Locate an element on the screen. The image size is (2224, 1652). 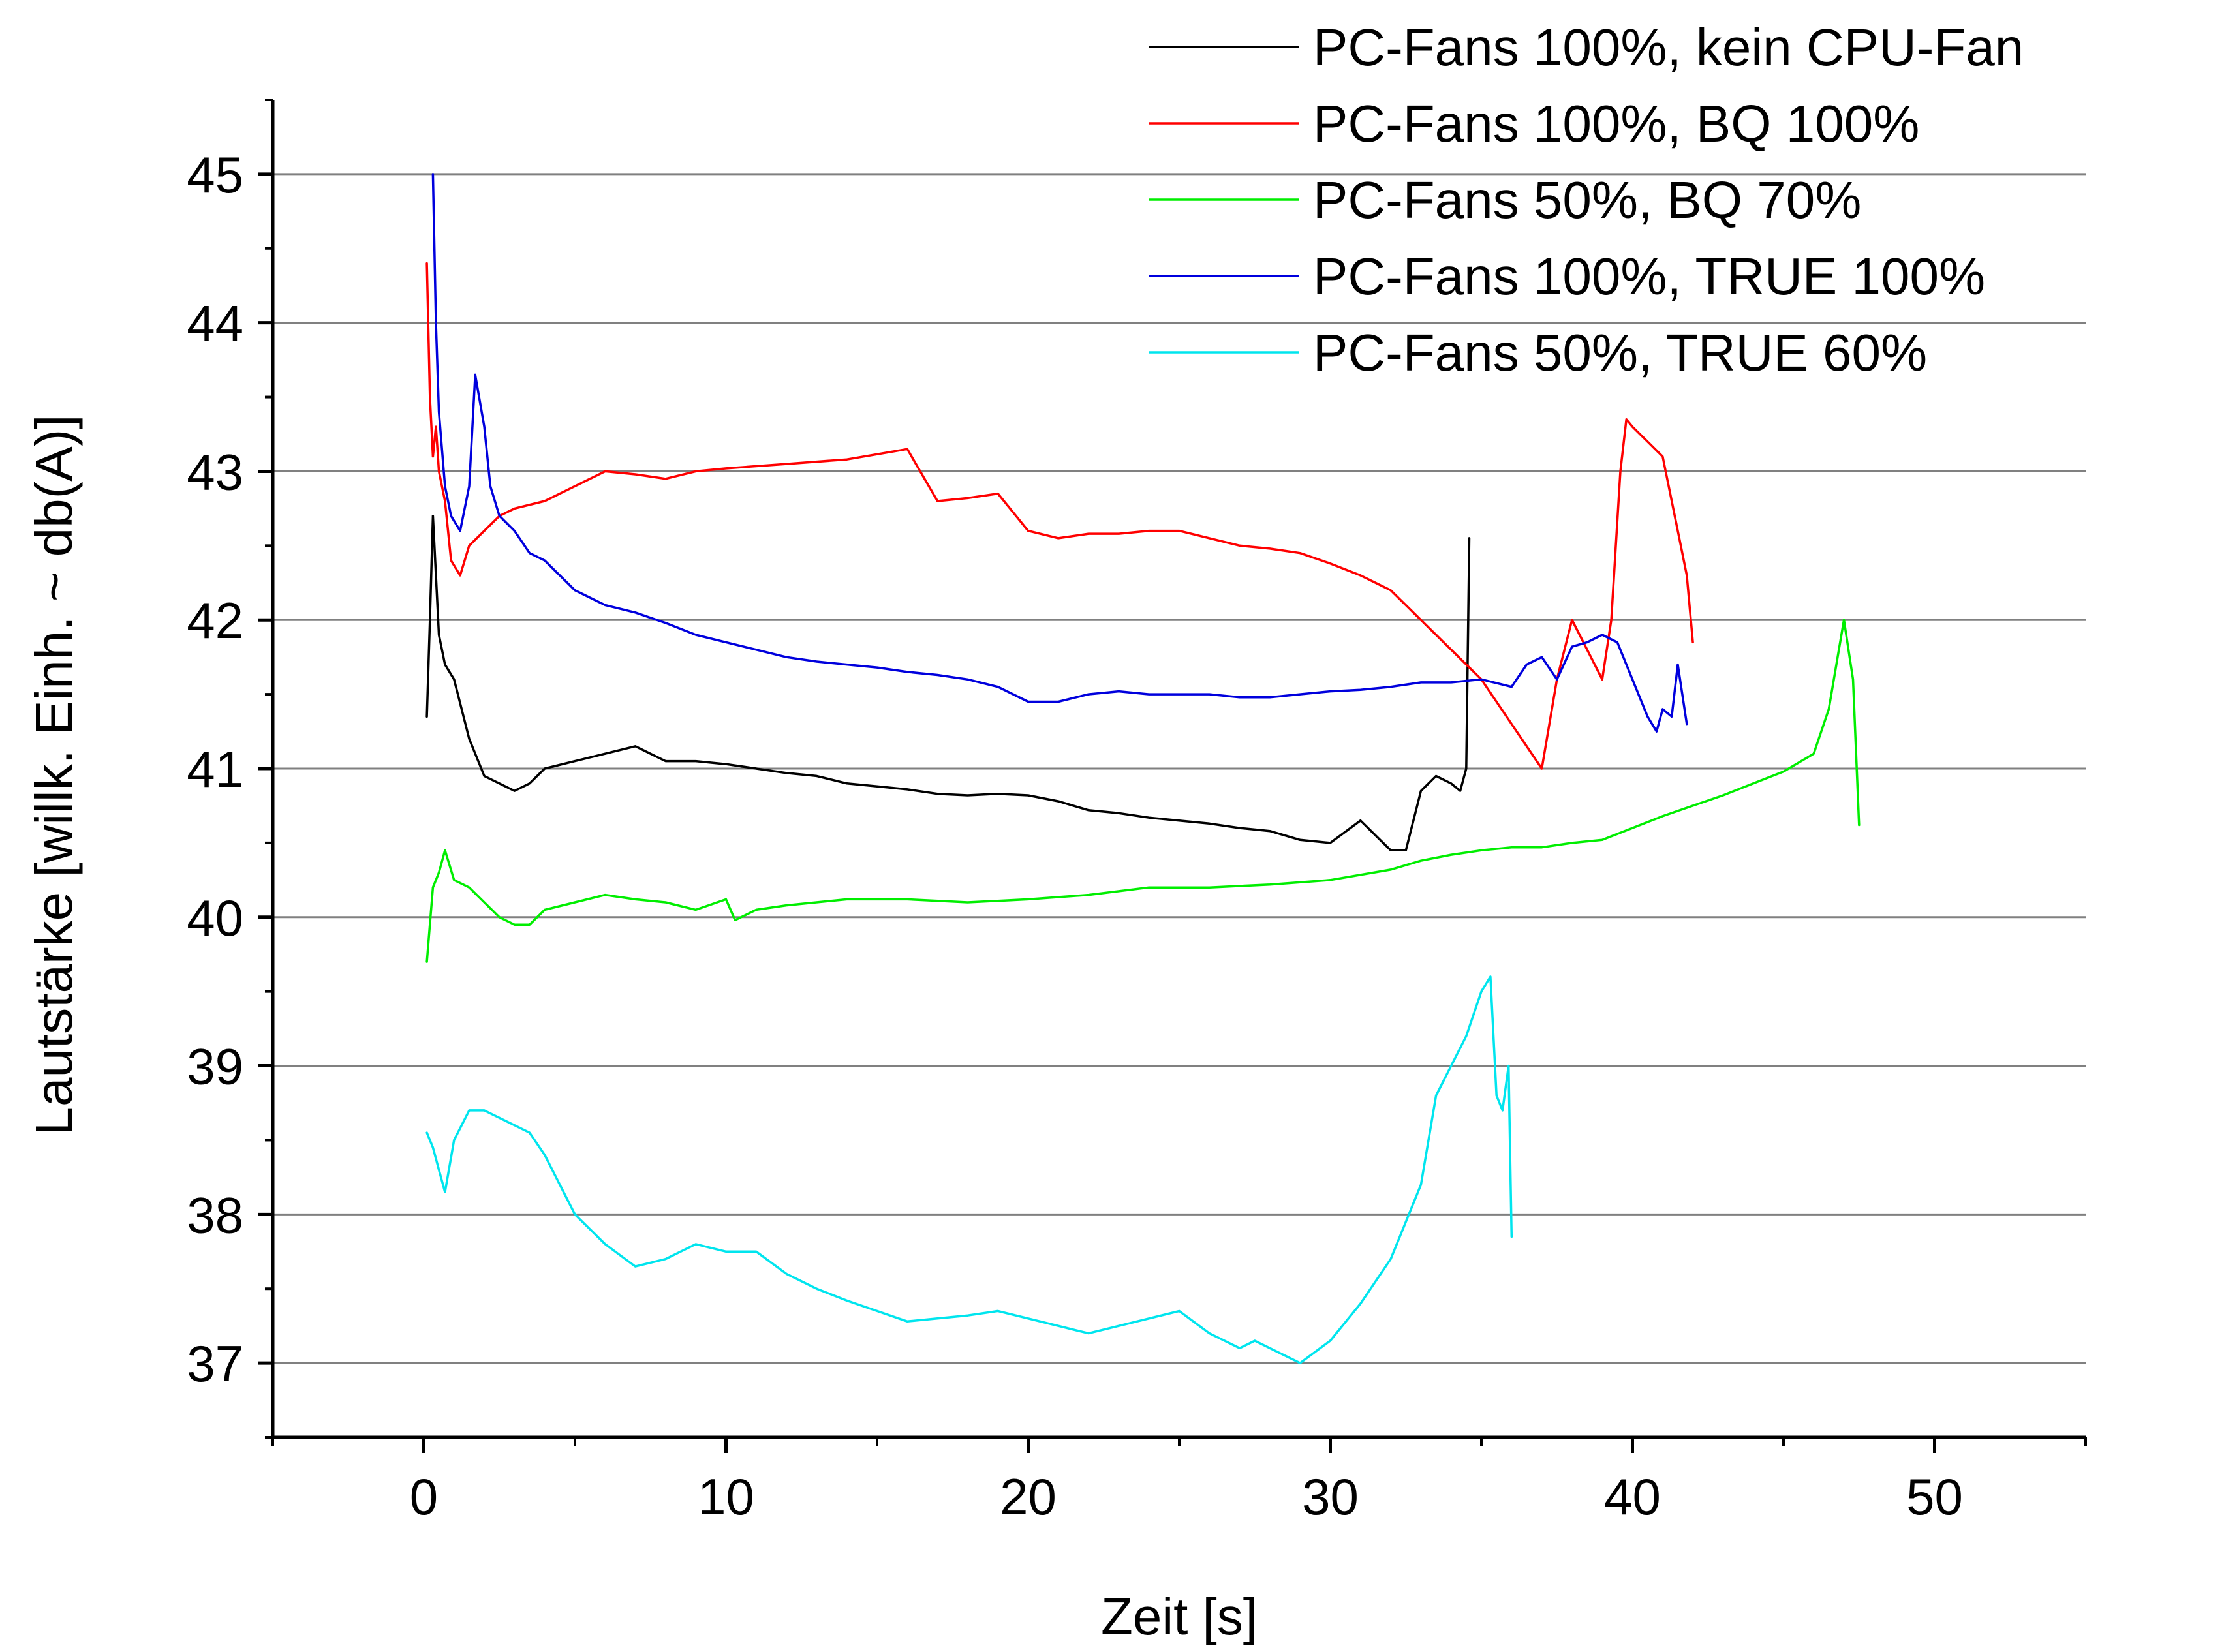
y-tick-label: 43 is located at coordinates (215, 471).